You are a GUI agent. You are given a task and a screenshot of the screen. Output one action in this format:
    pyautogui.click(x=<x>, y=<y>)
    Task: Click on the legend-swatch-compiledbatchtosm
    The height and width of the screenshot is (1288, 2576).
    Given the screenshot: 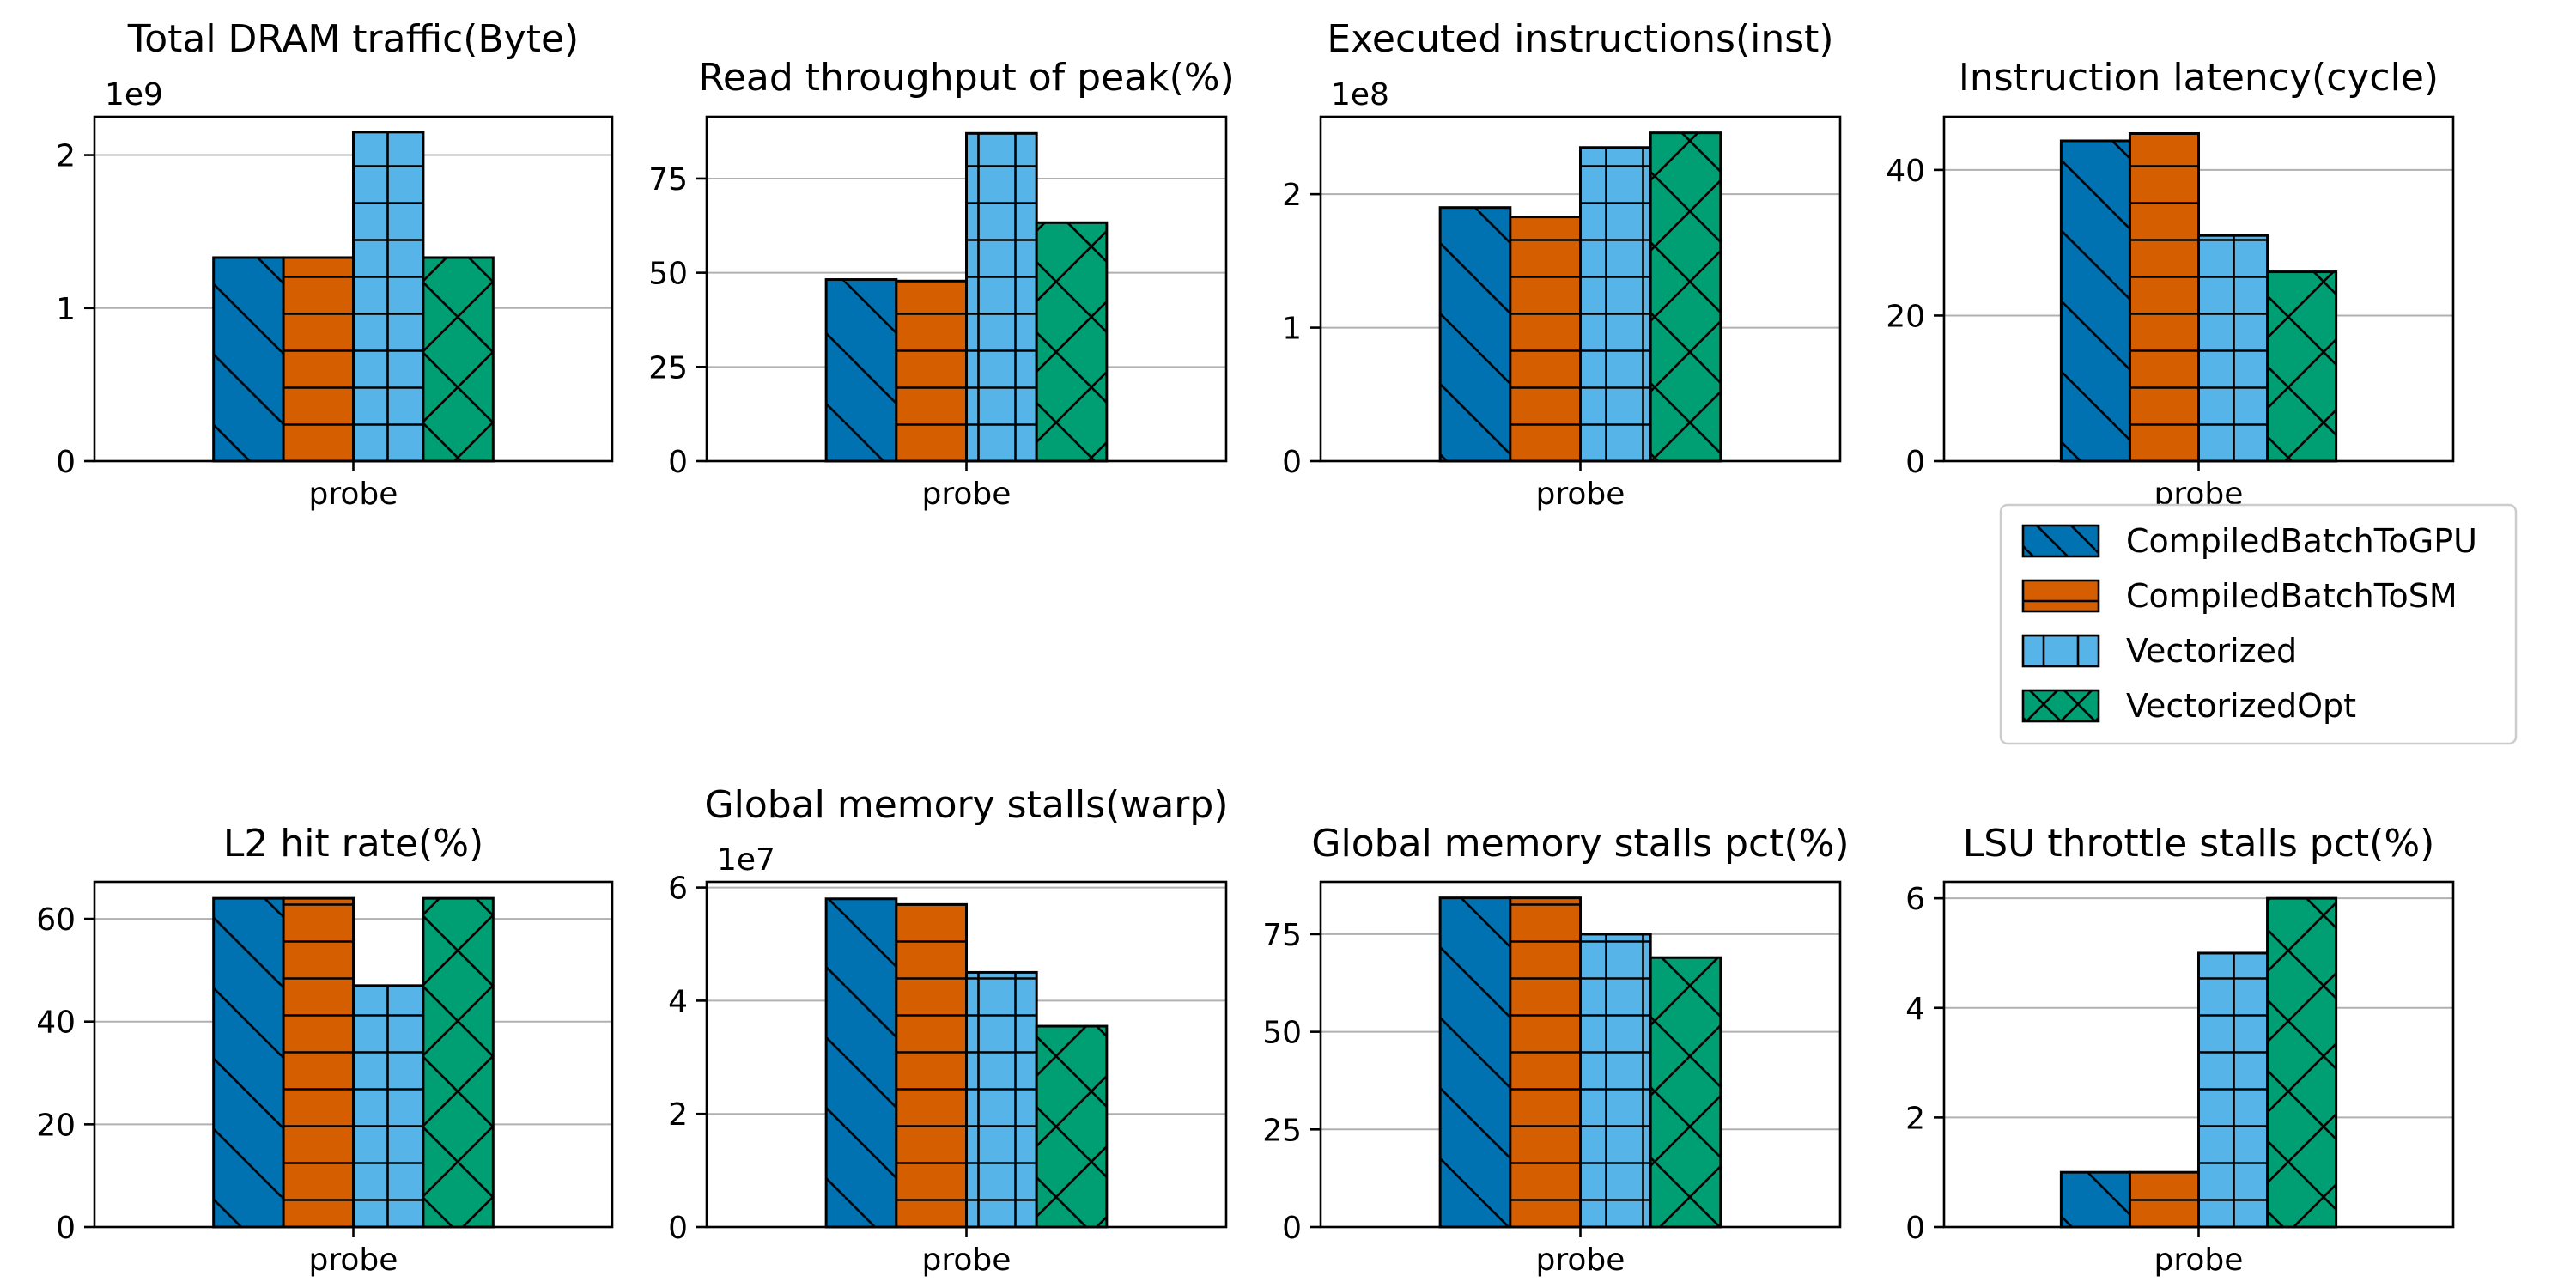 What is the action you would take?
    pyautogui.click(x=2060, y=596)
    